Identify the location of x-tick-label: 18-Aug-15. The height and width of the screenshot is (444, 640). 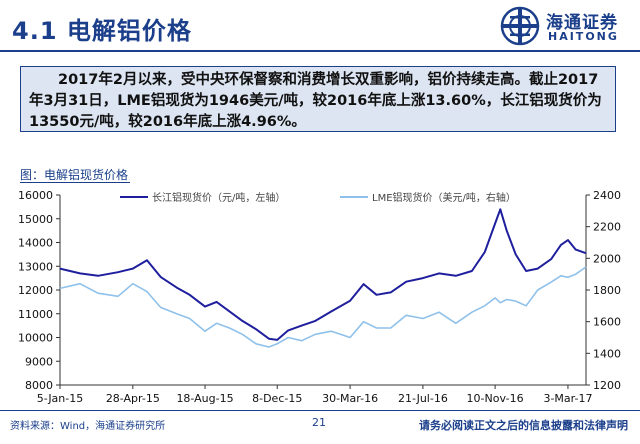
(204, 398).